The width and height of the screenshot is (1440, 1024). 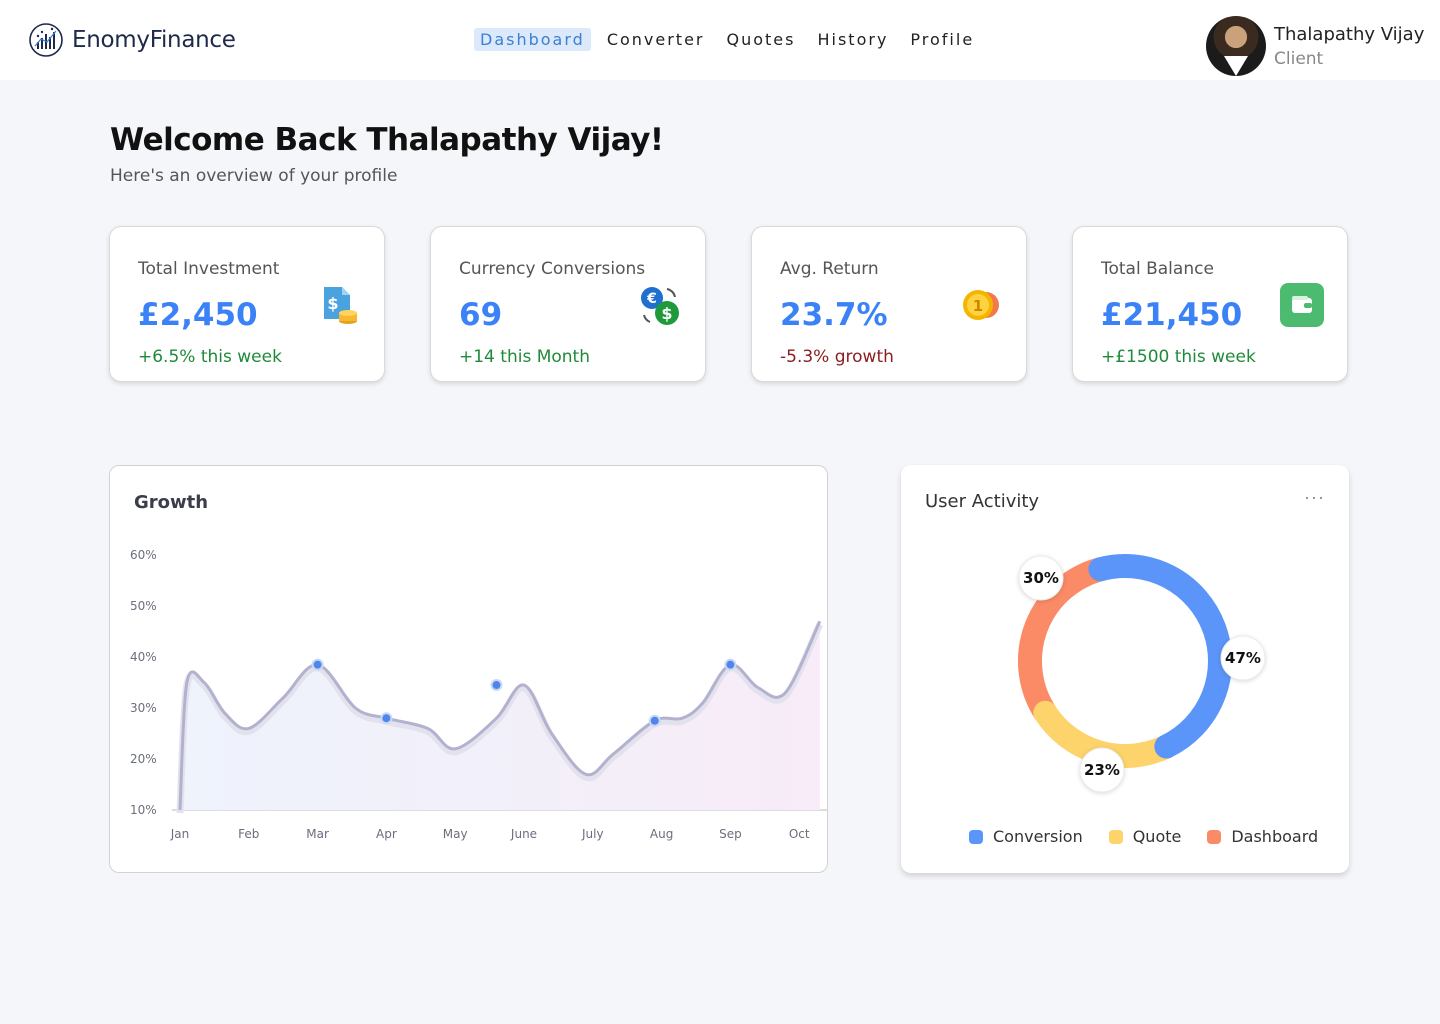 I want to click on x-tick-label: June, so click(x=523, y=834).